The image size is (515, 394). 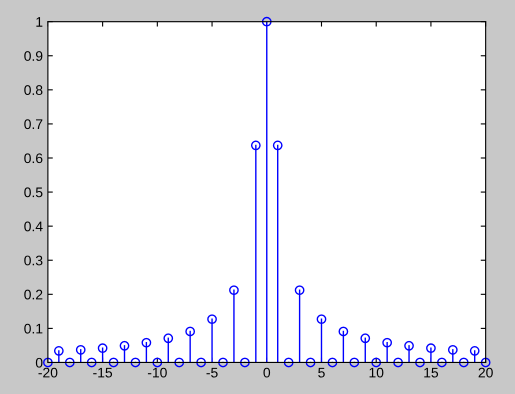 What do you see at coordinates (485, 373) in the screenshot?
I see `x-tick-label: 20` at bounding box center [485, 373].